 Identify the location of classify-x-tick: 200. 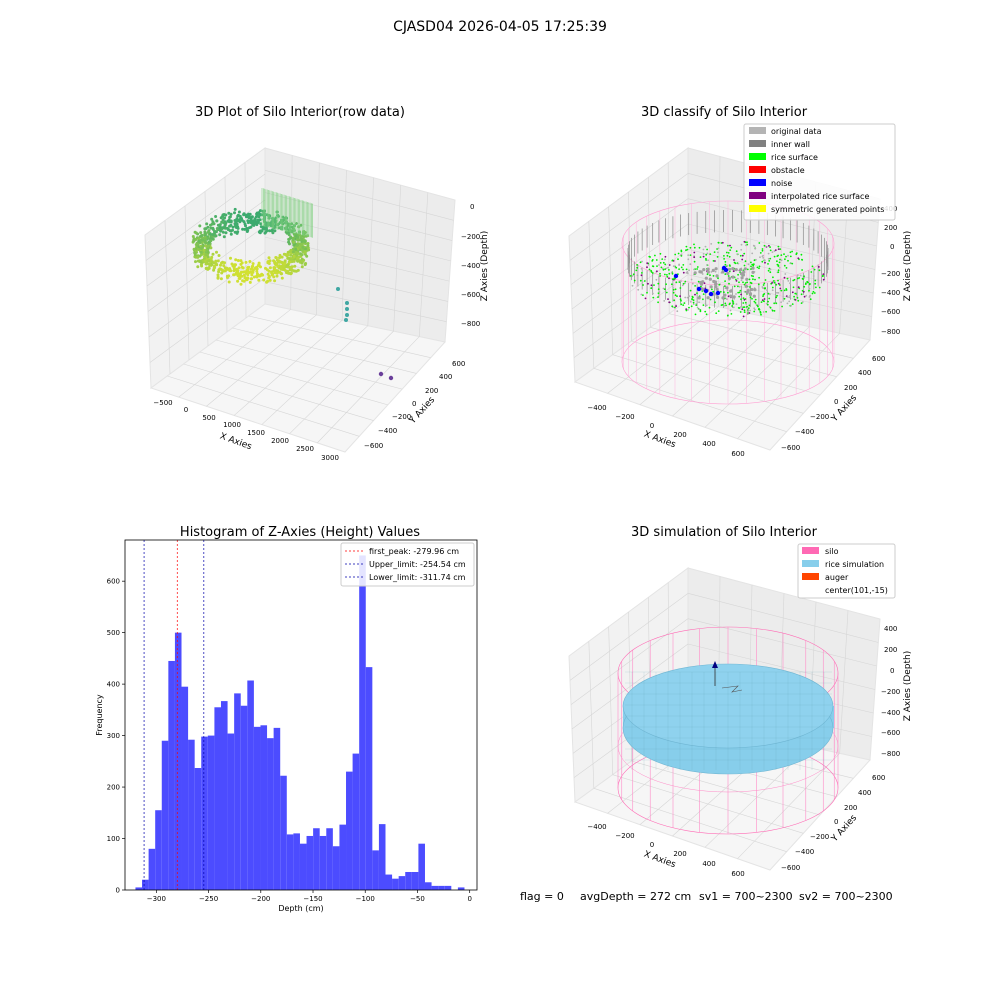
(679, 435).